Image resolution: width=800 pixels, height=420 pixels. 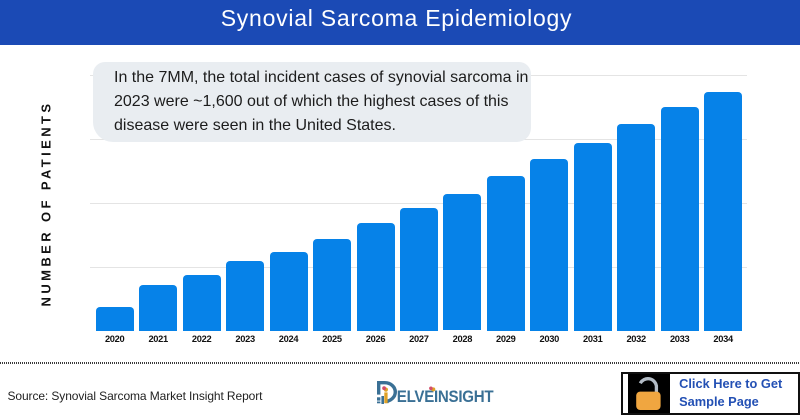 I want to click on svg-text: ELVEINSIGHT, so click(x=445, y=396).